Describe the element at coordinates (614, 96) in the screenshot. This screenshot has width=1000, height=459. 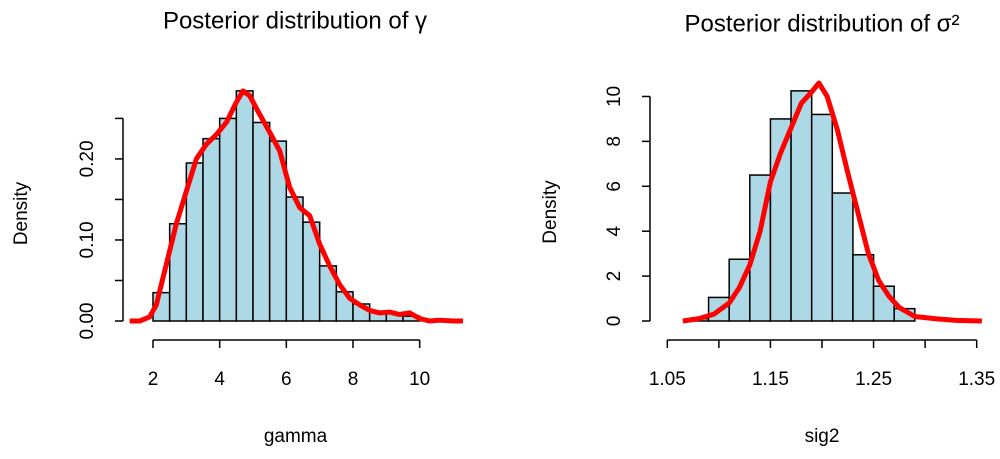
I see `y-tick-label: 10` at that location.